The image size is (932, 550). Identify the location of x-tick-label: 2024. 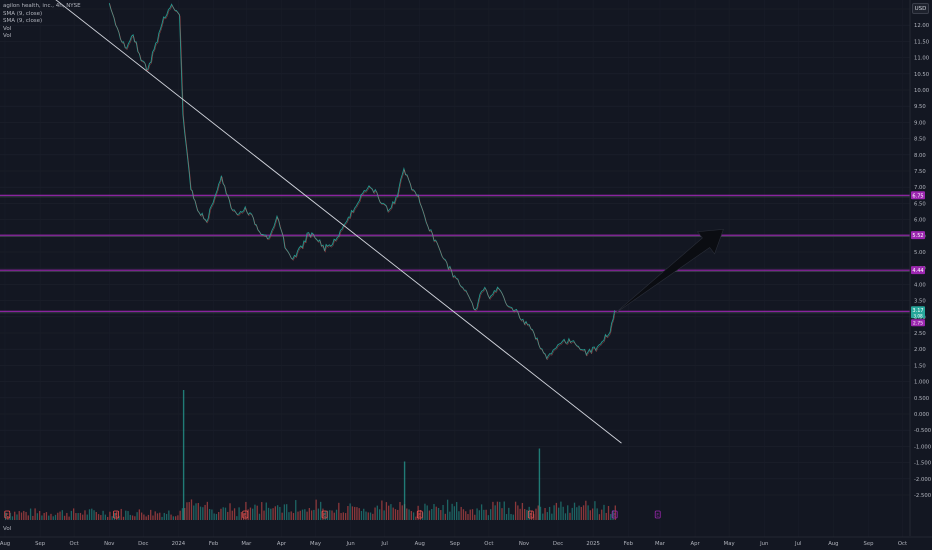
(179, 544).